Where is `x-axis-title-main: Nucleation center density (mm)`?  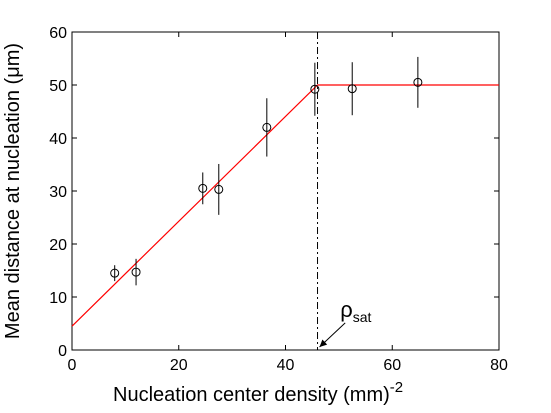 x-axis-title-main: Nucleation center density (mm) is located at coordinates (251, 395).